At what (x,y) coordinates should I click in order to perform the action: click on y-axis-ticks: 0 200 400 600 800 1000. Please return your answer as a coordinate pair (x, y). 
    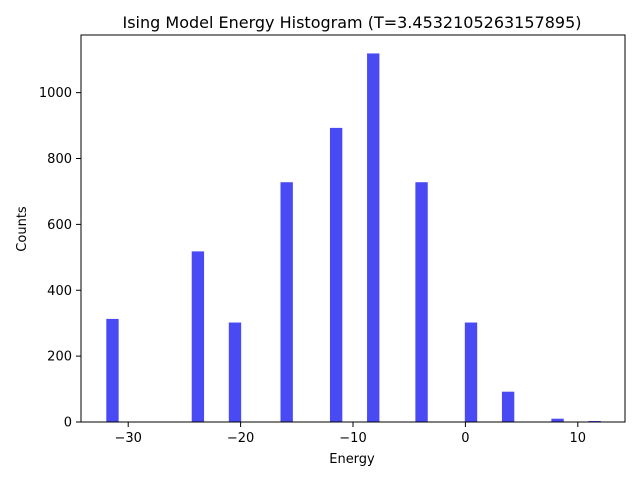
    Looking at the image, I should click on (60, 258).